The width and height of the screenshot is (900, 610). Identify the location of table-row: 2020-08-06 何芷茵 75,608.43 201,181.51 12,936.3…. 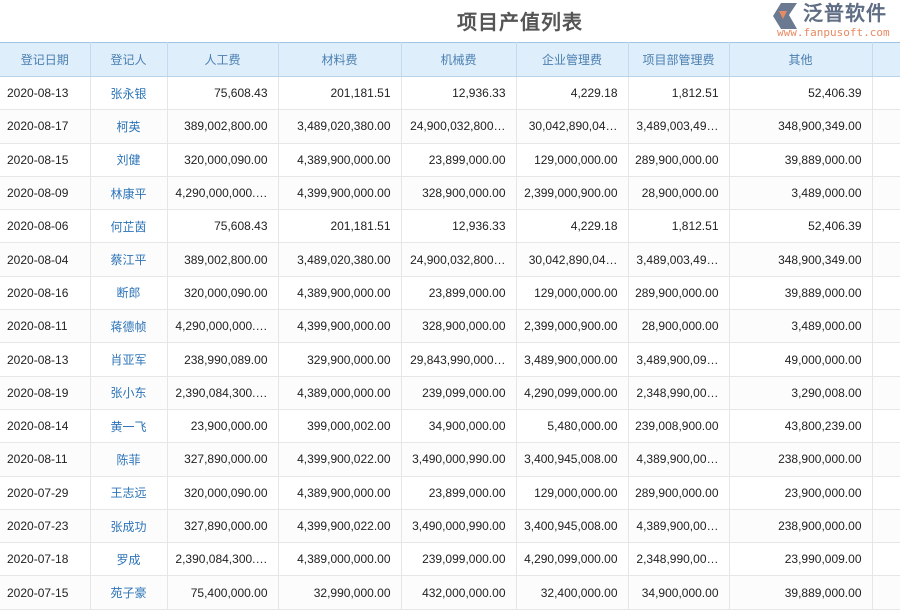
(450, 226).